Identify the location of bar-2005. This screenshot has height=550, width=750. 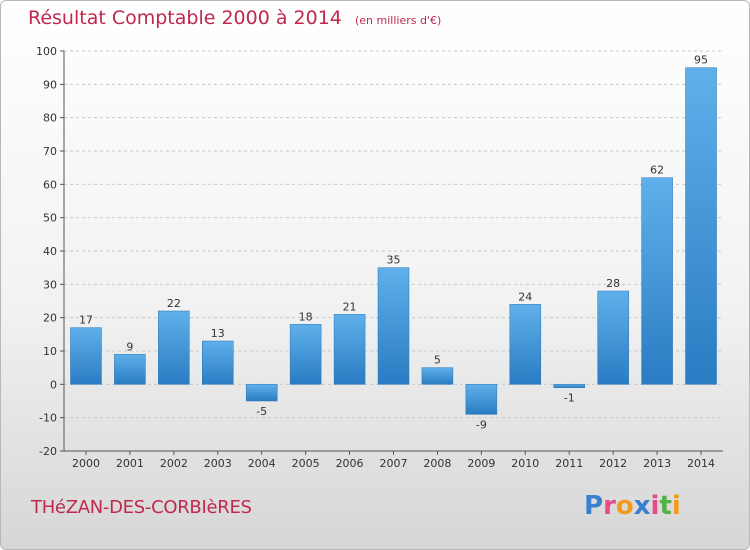
(305, 354).